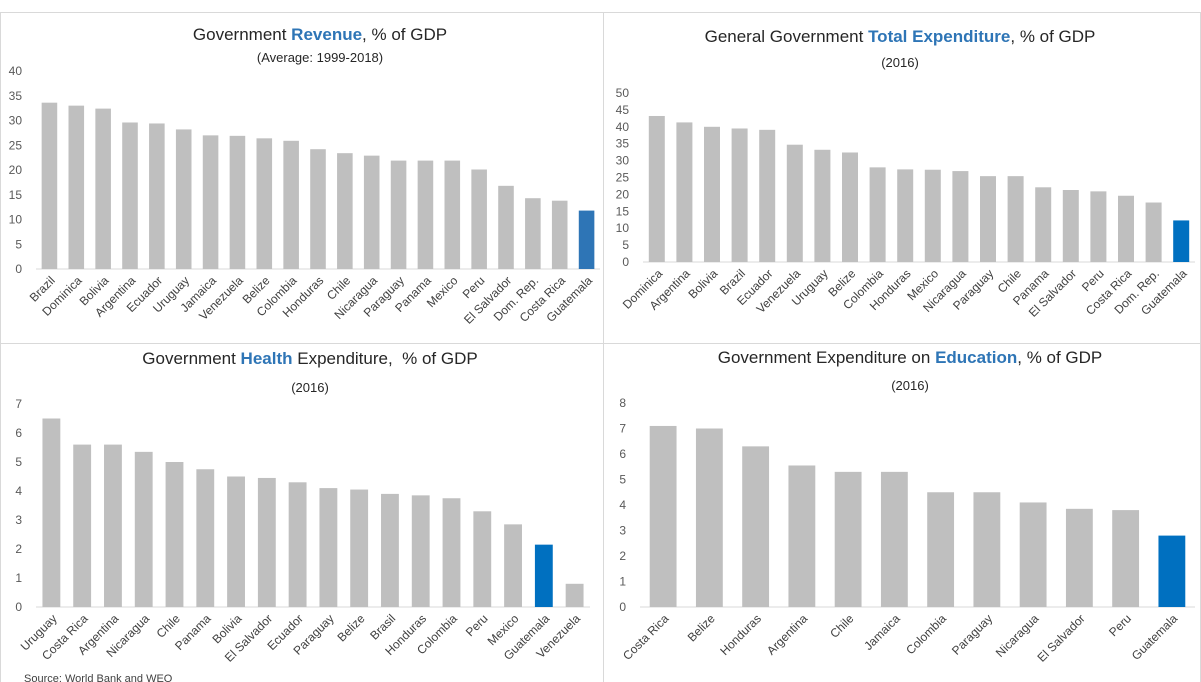 The width and height of the screenshot is (1201, 682). What do you see at coordinates (623, 228) in the screenshot?
I see `y-tick-label: 10` at bounding box center [623, 228].